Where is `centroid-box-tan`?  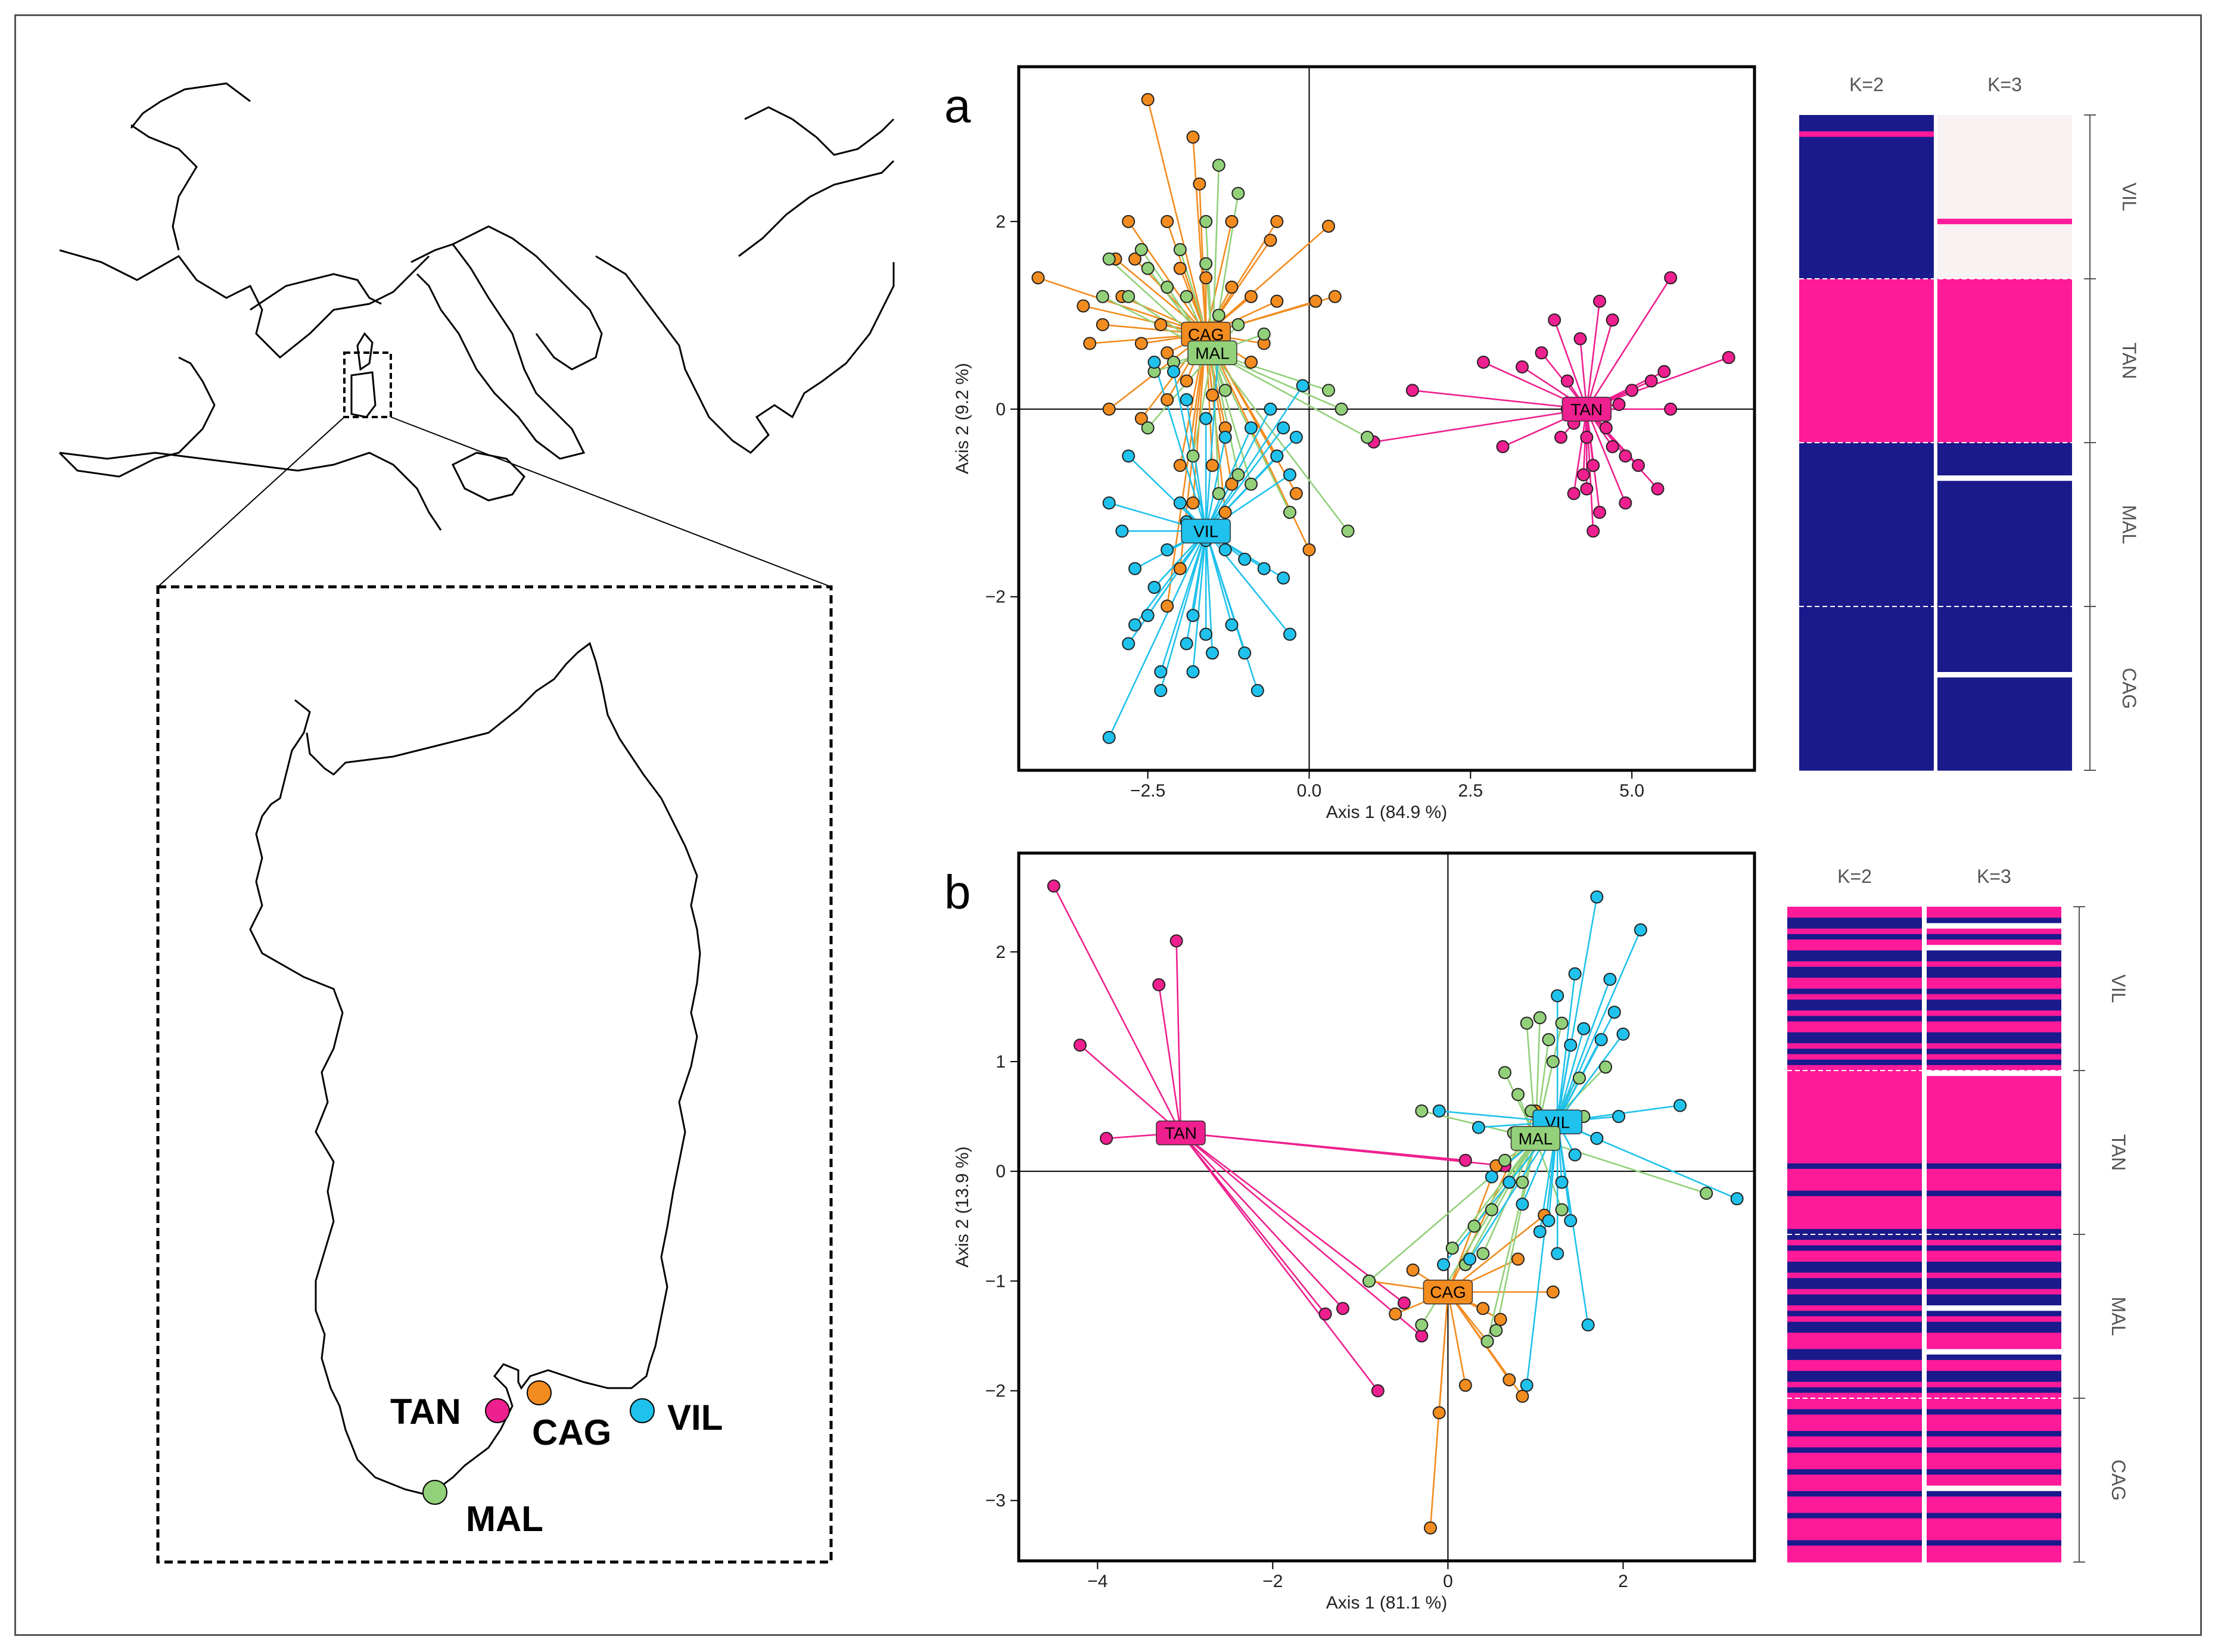 centroid-box-tan is located at coordinates (1587, 409).